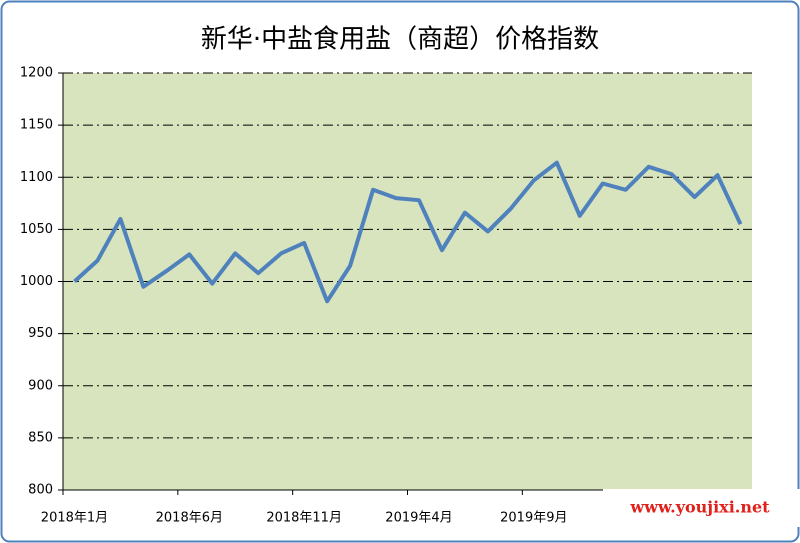 Image resolution: width=800 pixels, height=543 pixels. What do you see at coordinates (74, 518) in the screenshot?
I see `x-tick-label: 2018年1月` at bounding box center [74, 518].